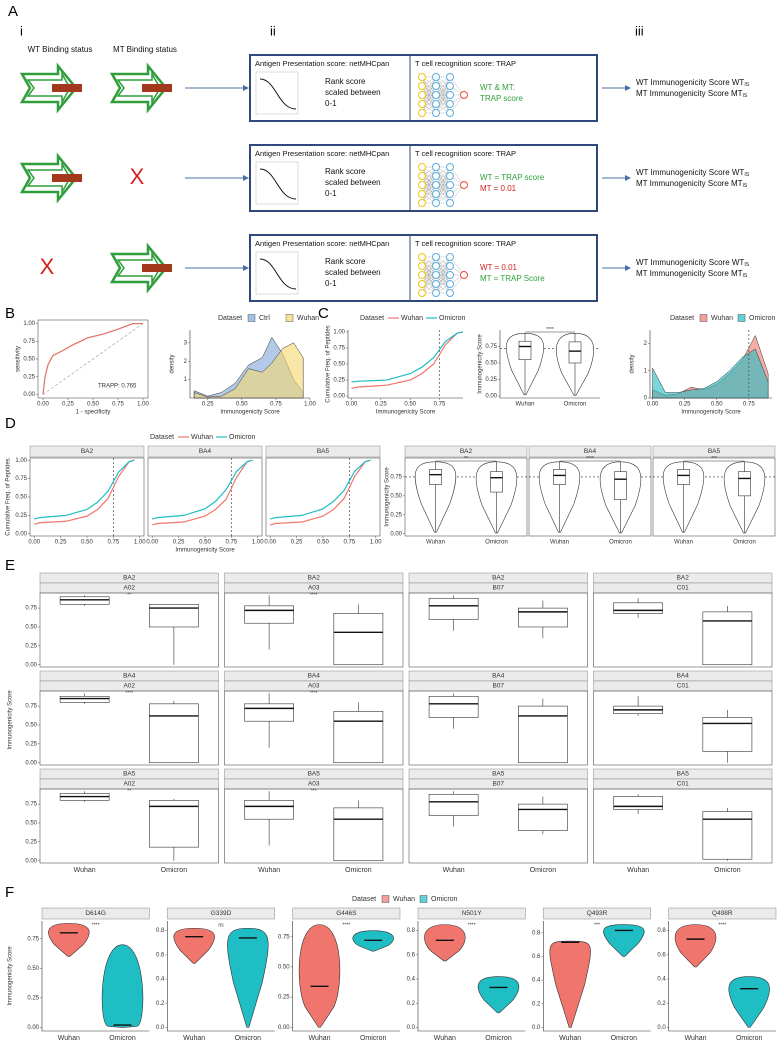 The height and width of the screenshot is (1049, 780). What do you see at coordinates (692, 94) in the screenshot?
I see `output-text: MT Immunogenicity Score MTIS` at bounding box center [692, 94].